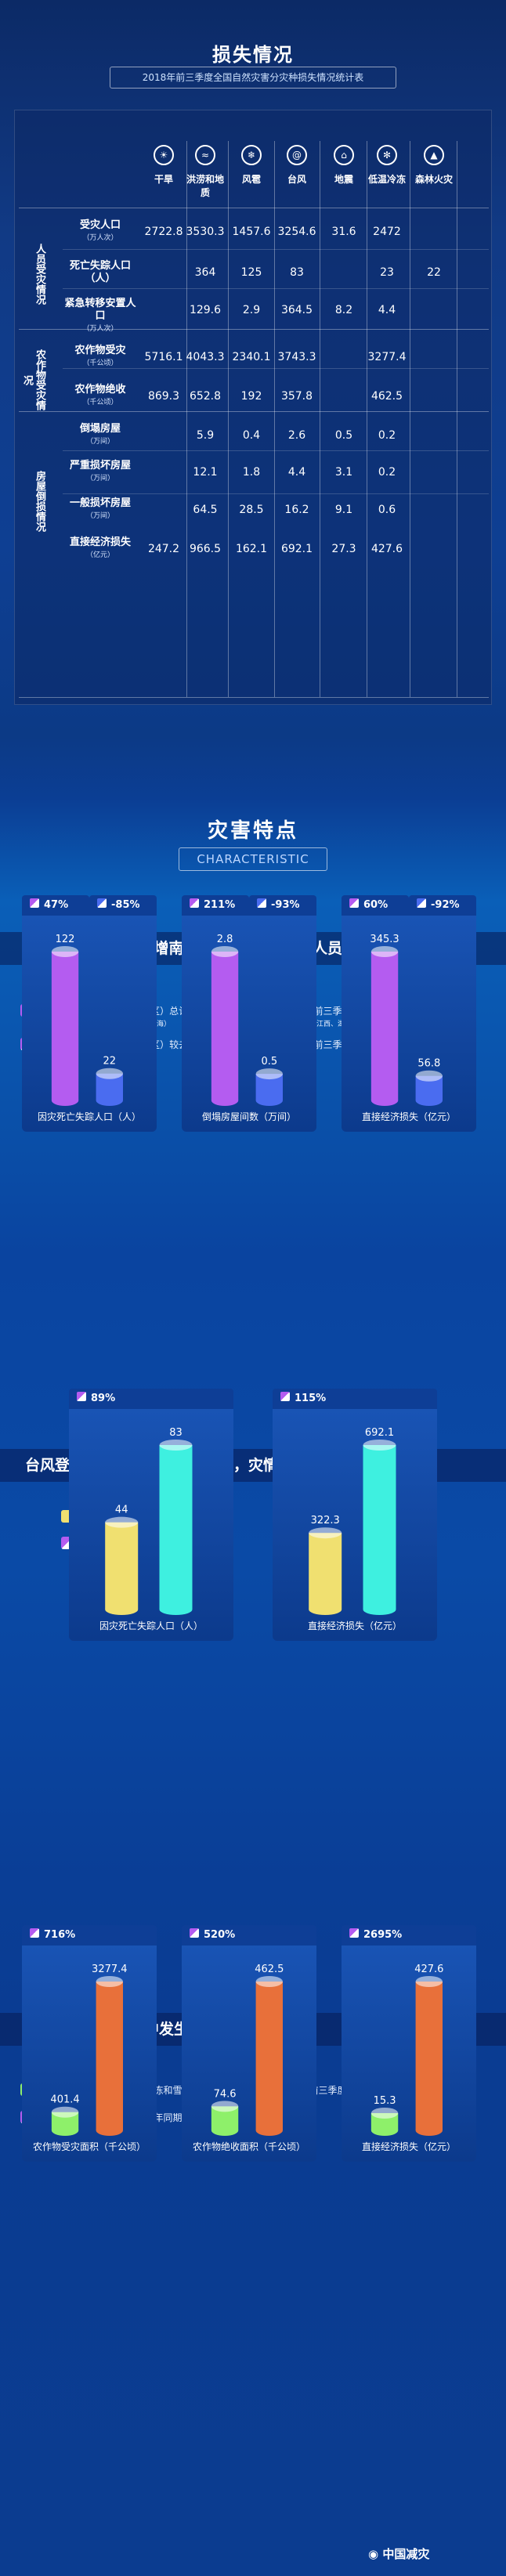  Describe the element at coordinates (122, 1560) in the screenshot. I see `bar-series-1: 44` at that location.